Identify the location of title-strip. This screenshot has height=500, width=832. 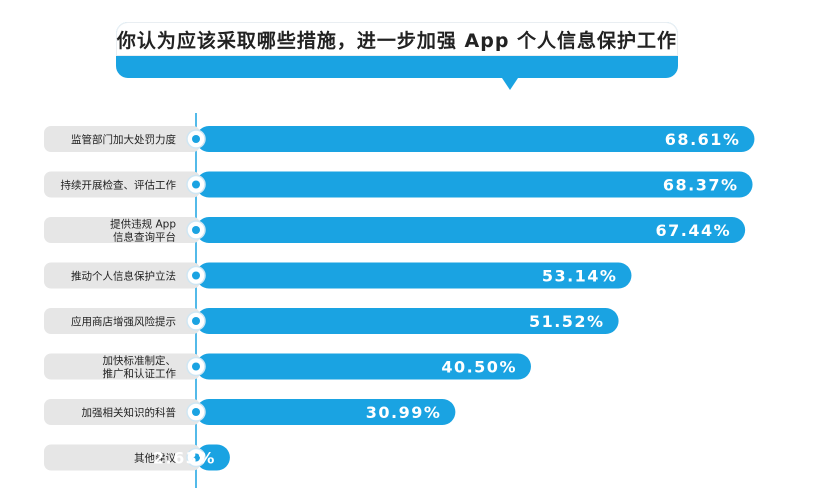
(397, 39).